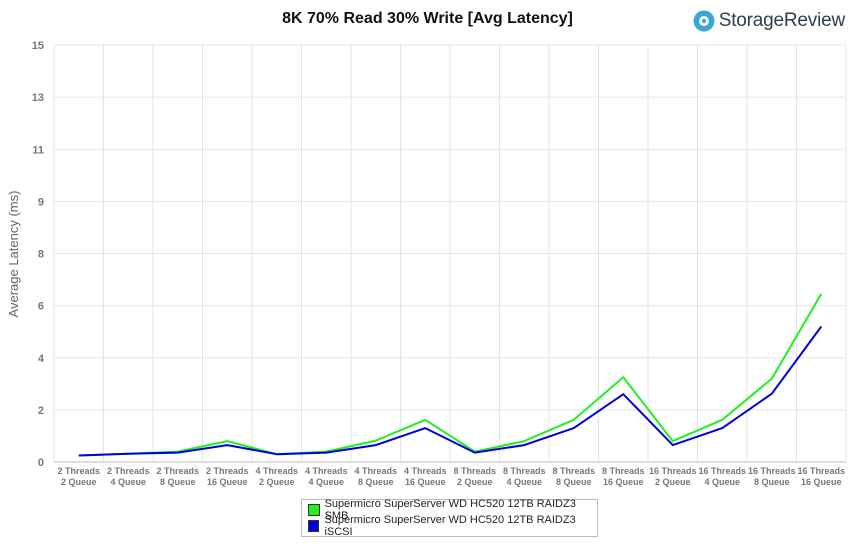 The height and width of the screenshot is (548, 855). Describe the element at coordinates (314, 510) in the screenshot. I see `legend-swatch-smb` at that location.